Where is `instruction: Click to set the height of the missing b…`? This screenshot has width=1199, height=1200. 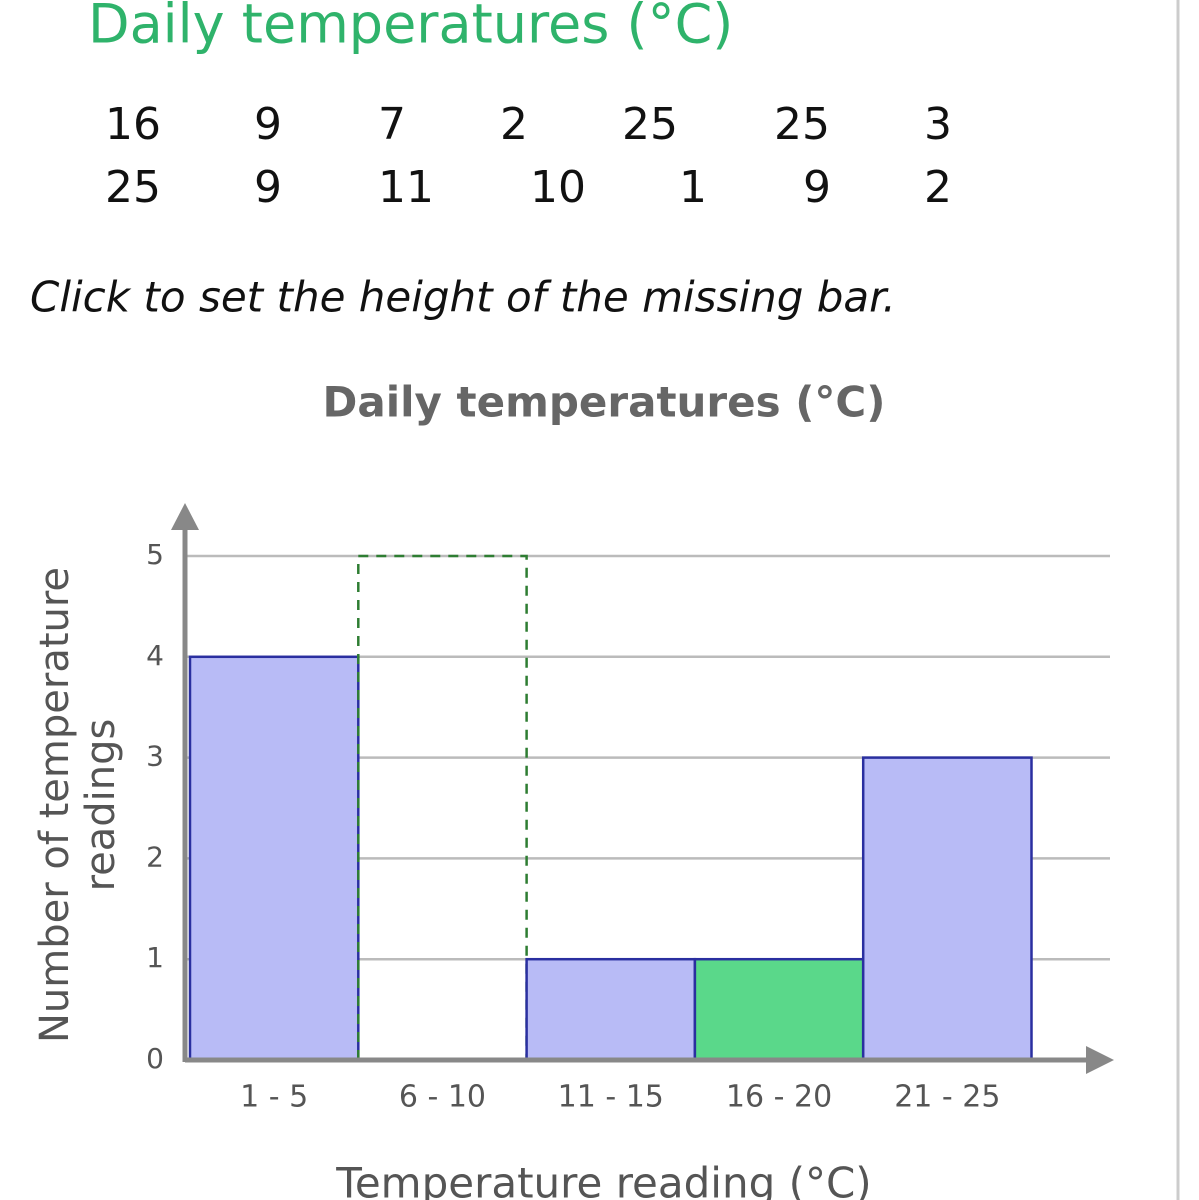 instruction: Click to set the height of the missing b… is located at coordinates (463, 297).